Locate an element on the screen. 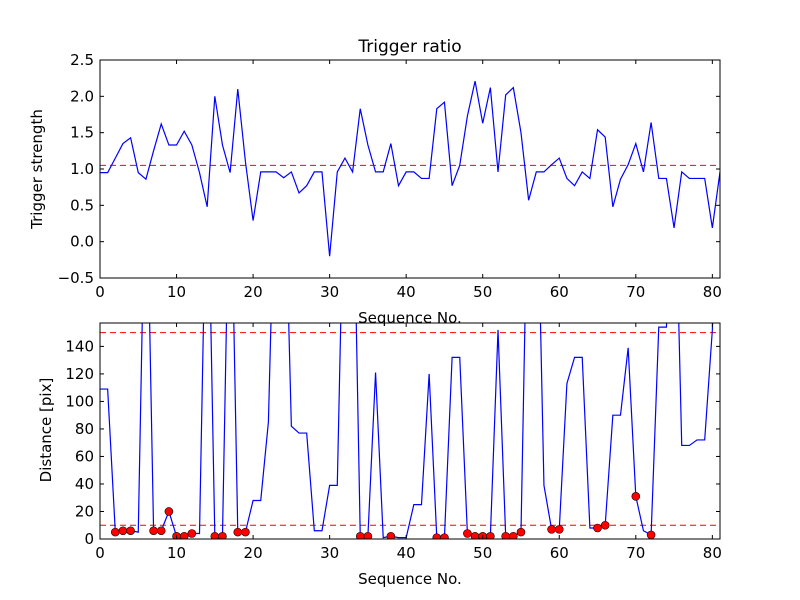  bottom-chart-xtick-label: 40 is located at coordinates (406, 553).